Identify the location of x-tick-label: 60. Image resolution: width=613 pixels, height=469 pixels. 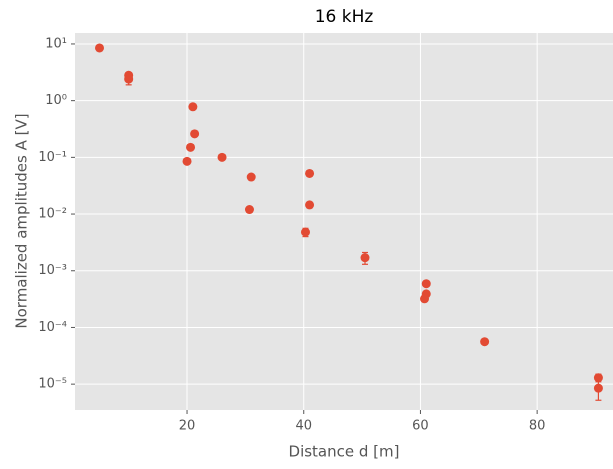
(420, 426).